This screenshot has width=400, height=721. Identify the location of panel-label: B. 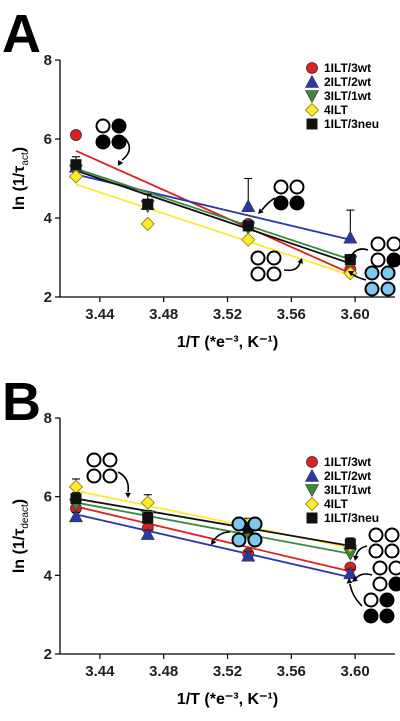
(21, 402).